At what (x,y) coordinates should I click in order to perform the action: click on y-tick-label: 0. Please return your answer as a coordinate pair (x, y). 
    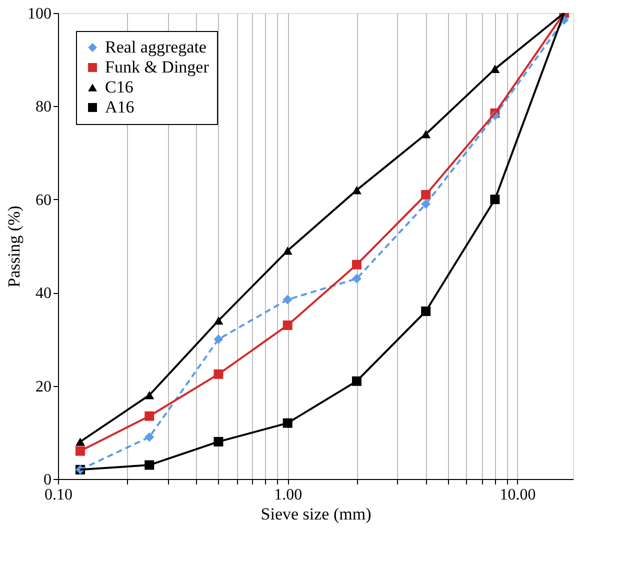
    Looking at the image, I should click on (48, 480).